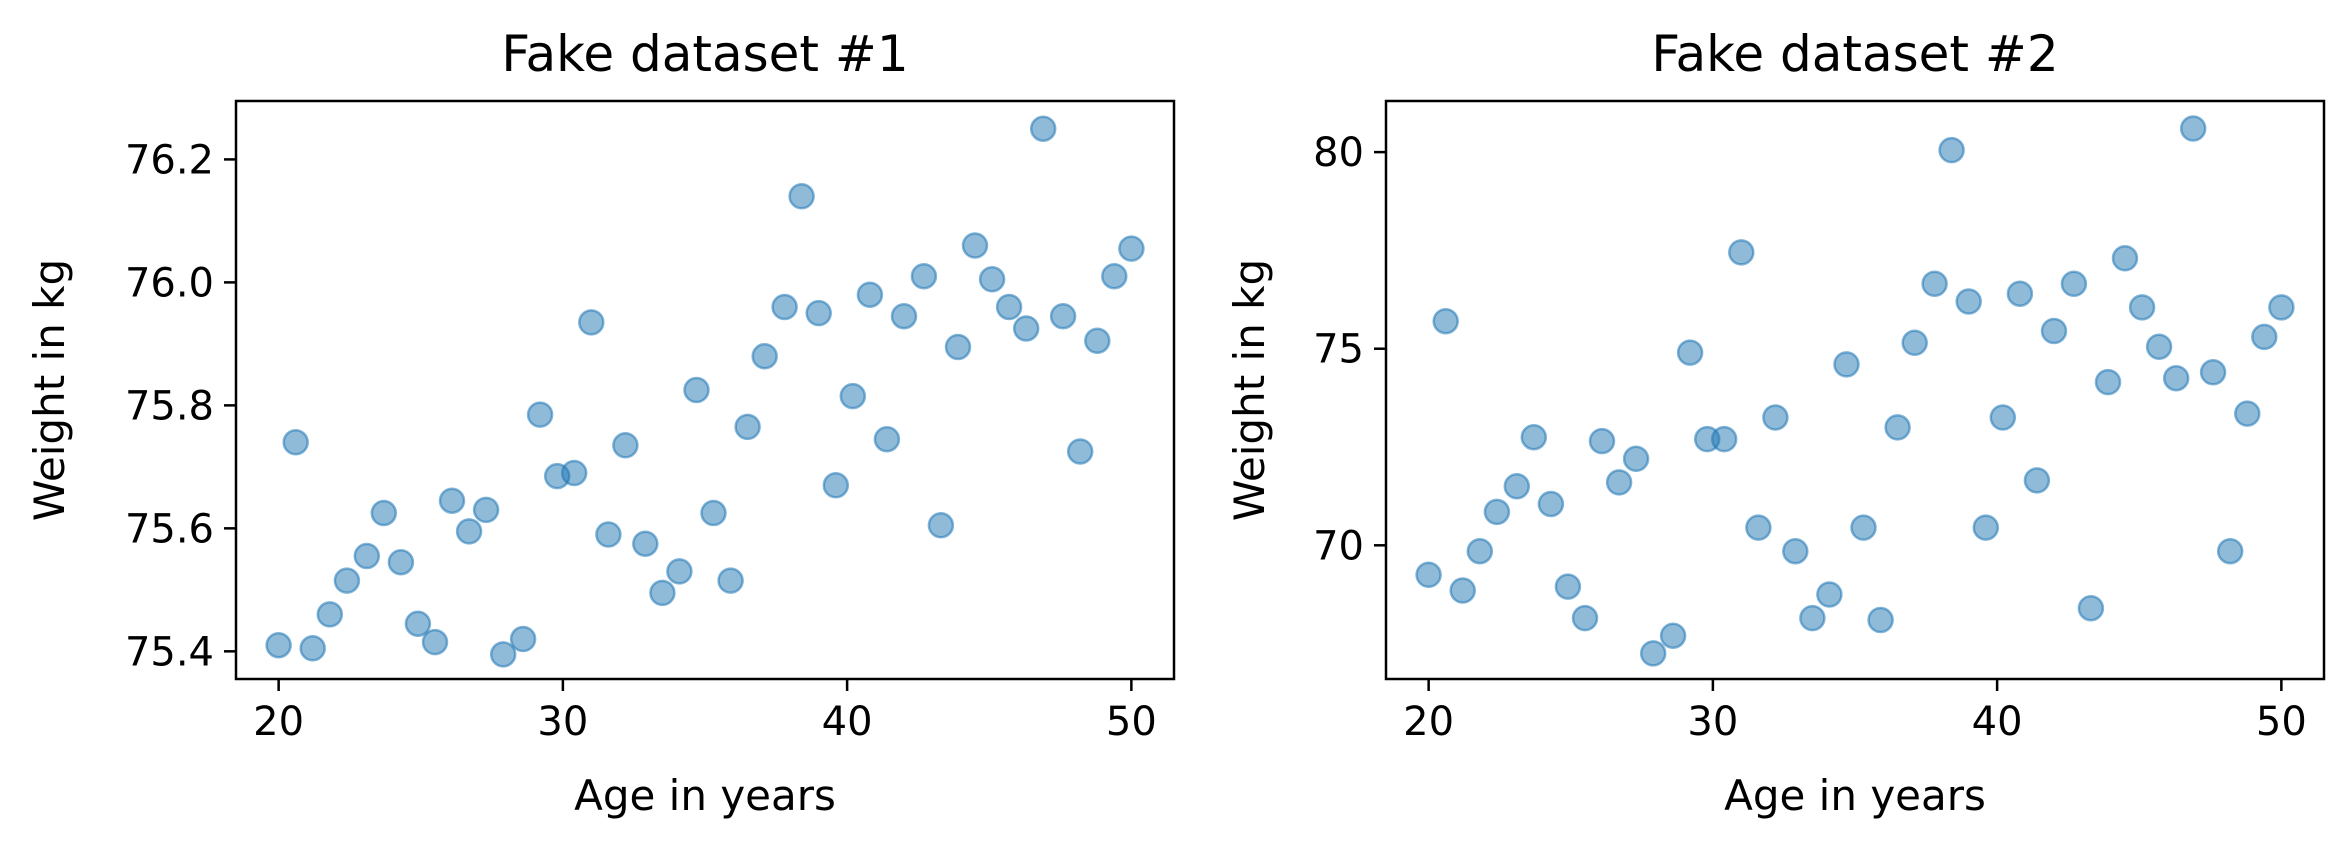  What do you see at coordinates (1131, 722) in the screenshot?
I see `x-tick-label: 50` at bounding box center [1131, 722].